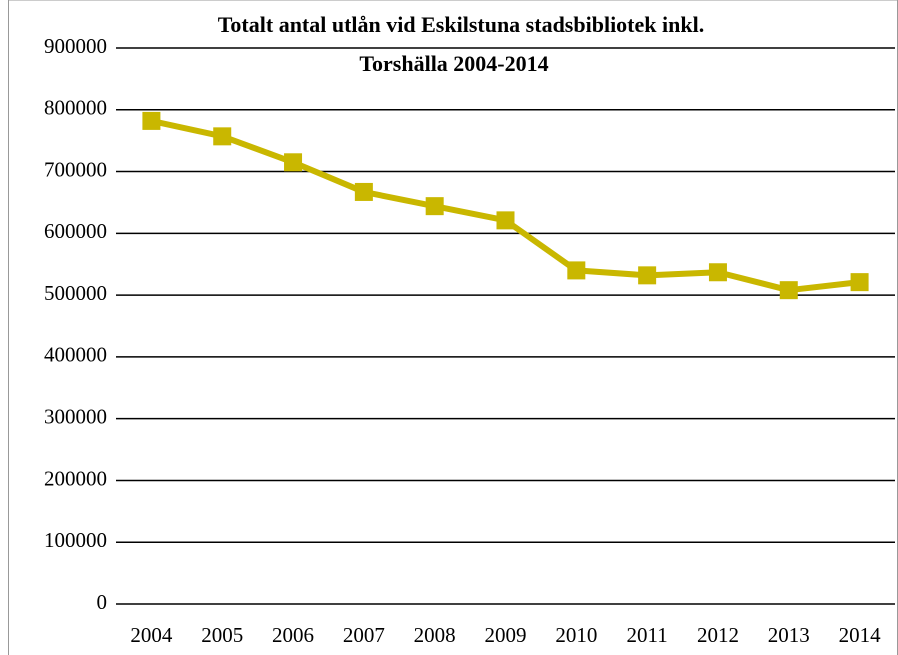  I want to click on x-tick-label: 2006, so click(293, 635).